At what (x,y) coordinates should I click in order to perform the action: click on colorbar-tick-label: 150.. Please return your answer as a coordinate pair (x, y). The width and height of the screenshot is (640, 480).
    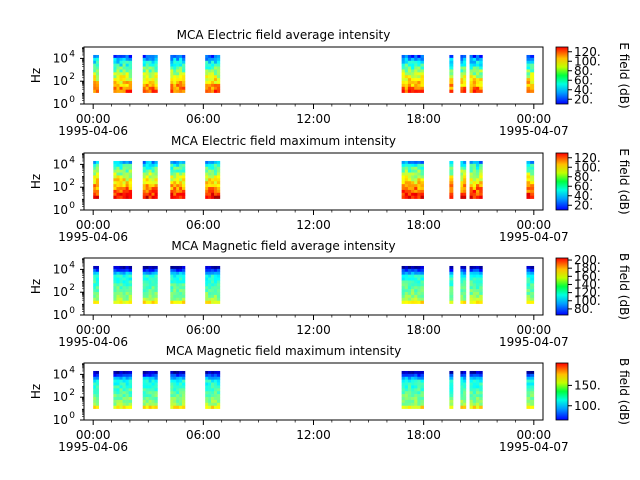
    Looking at the image, I should click on (587, 385).